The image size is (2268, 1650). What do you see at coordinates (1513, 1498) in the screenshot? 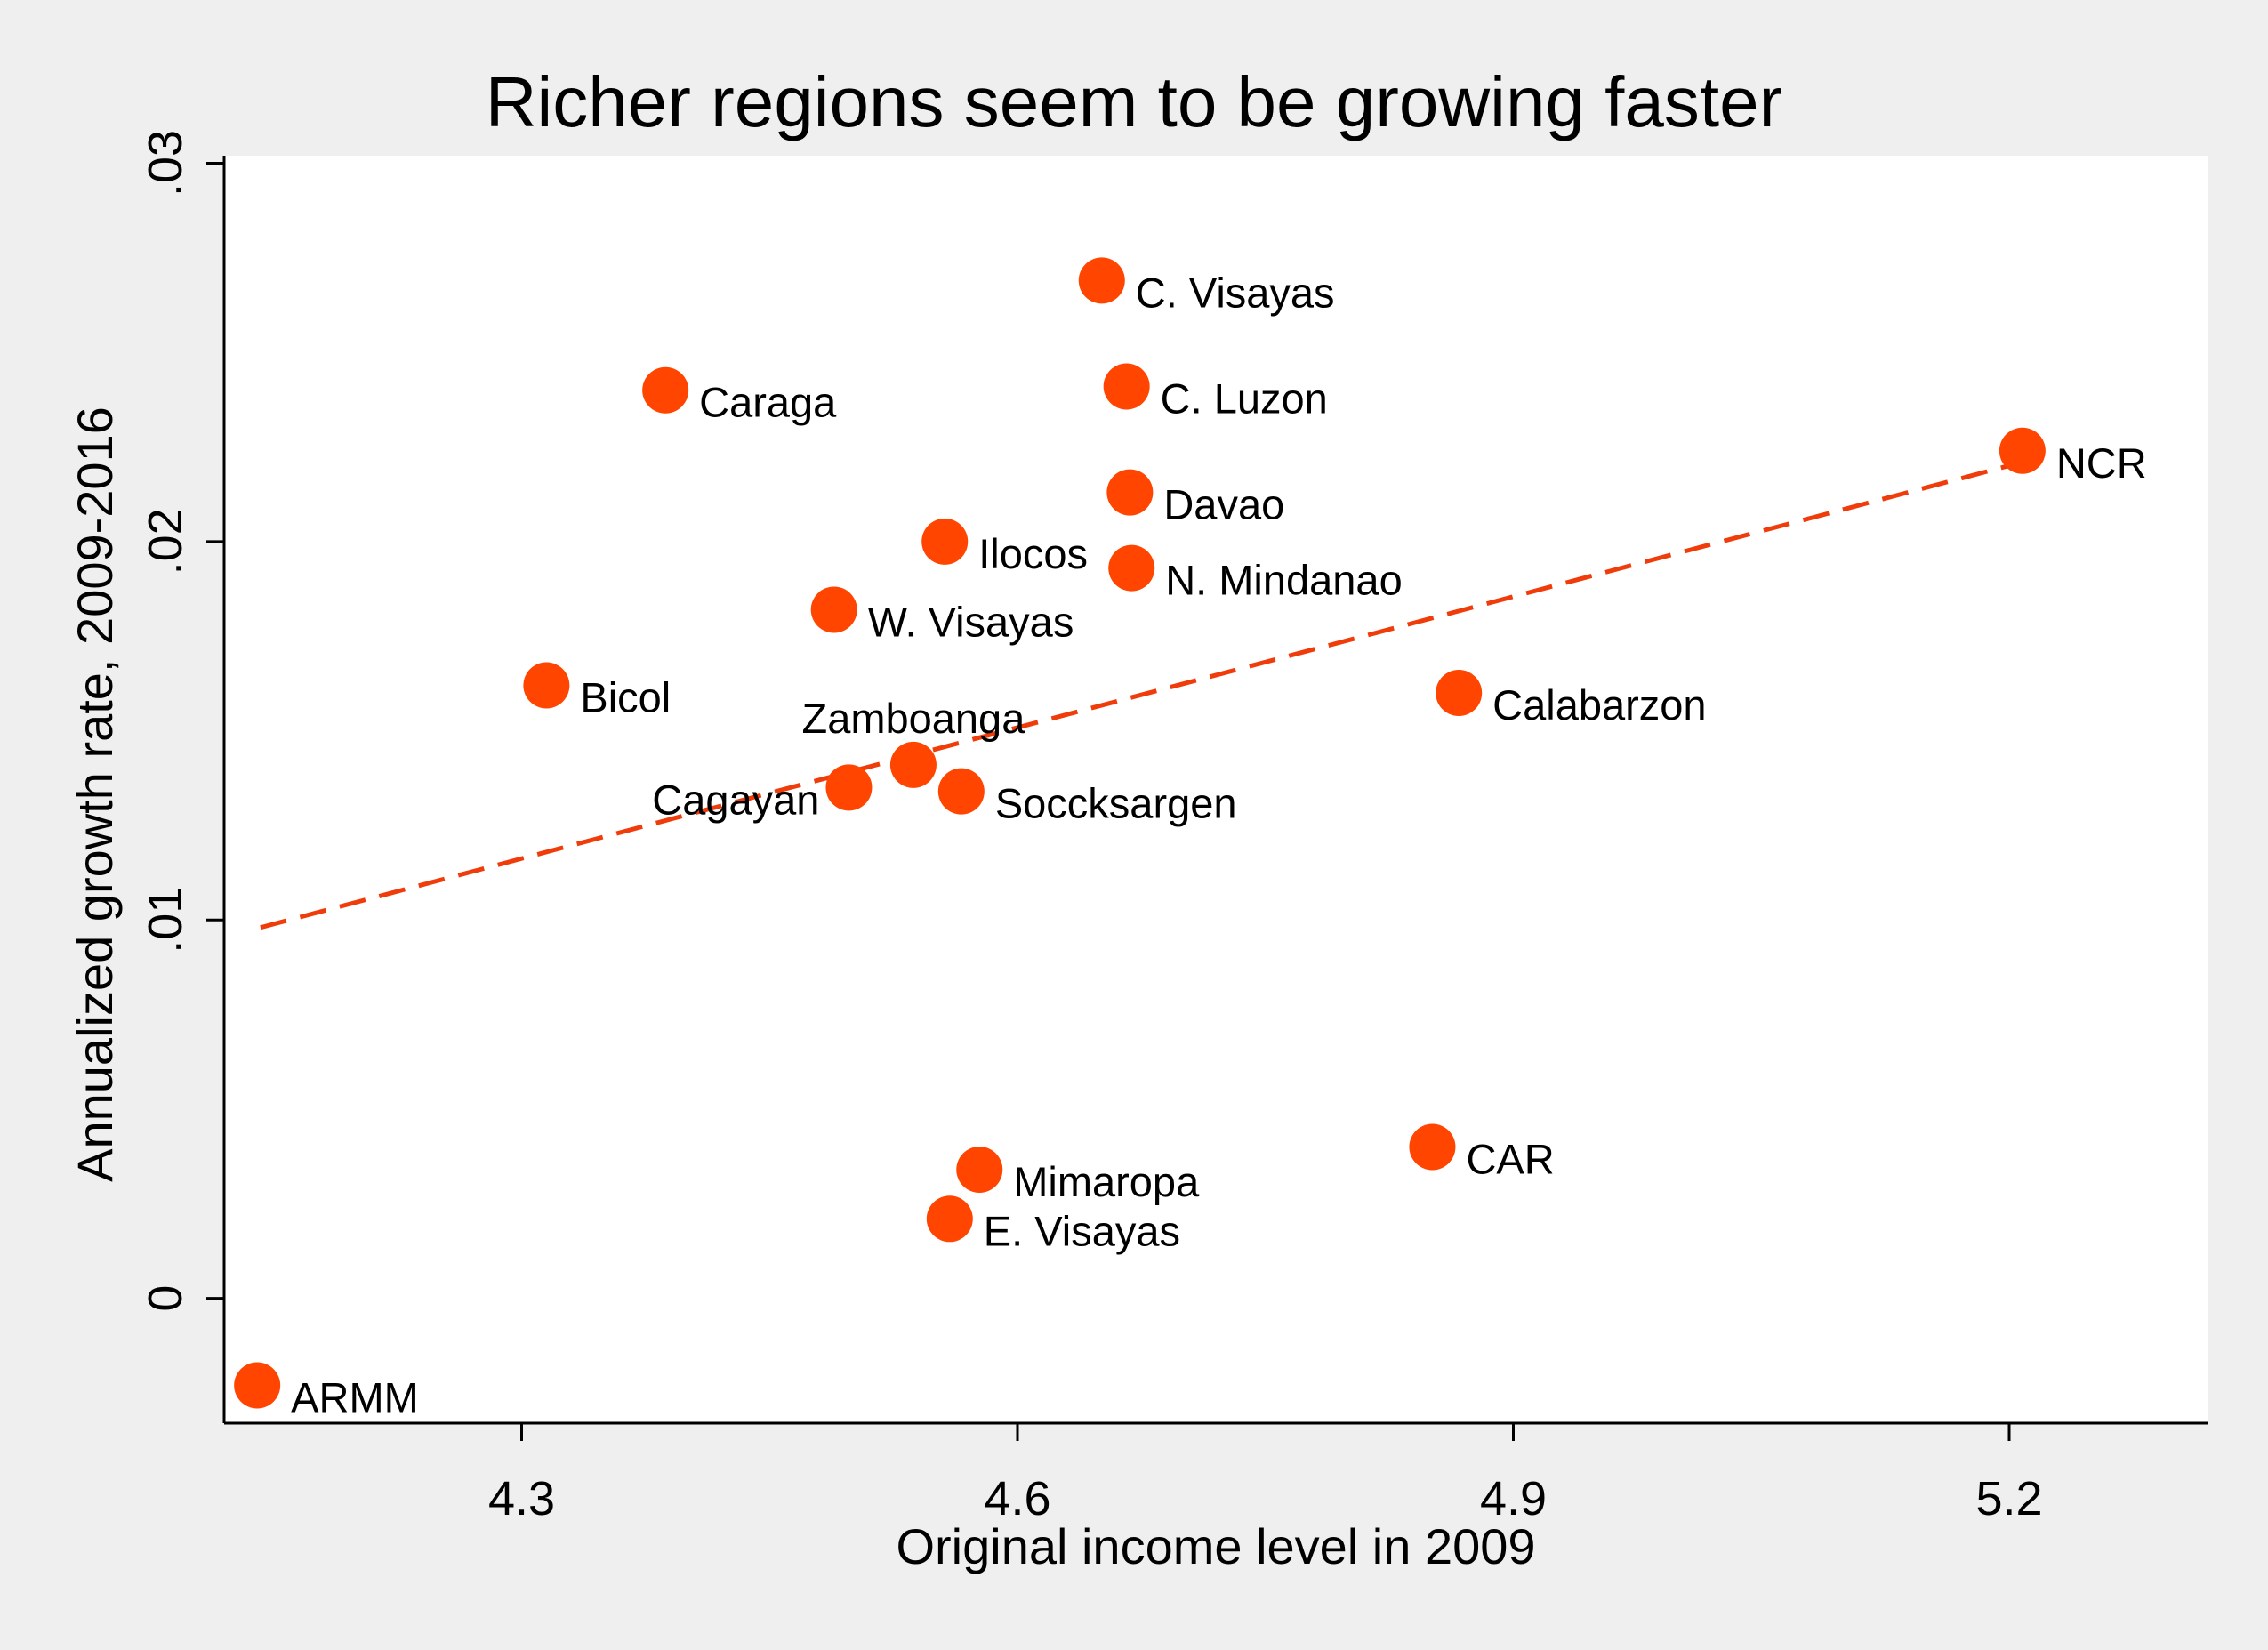
I see `x-tick-label: 4.9` at bounding box center [1513, 1498].